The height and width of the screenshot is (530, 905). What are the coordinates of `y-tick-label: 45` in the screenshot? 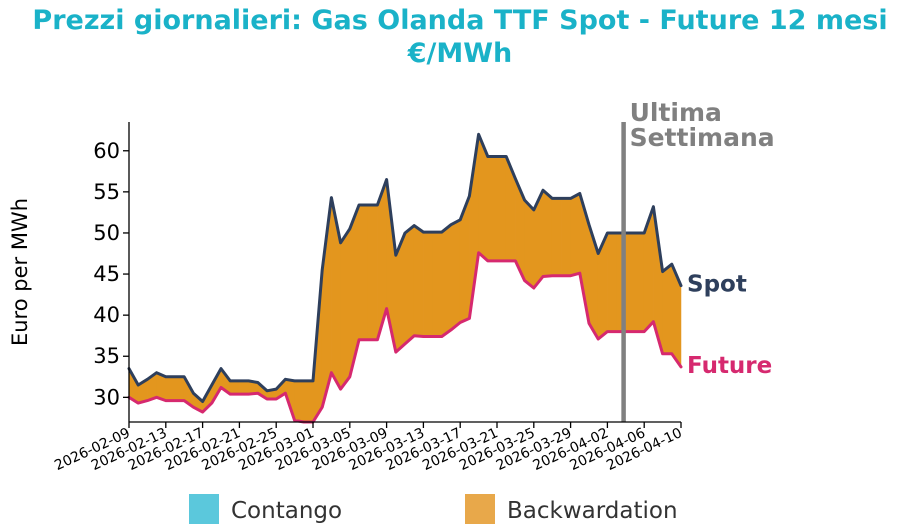 It's located at (106, 274).